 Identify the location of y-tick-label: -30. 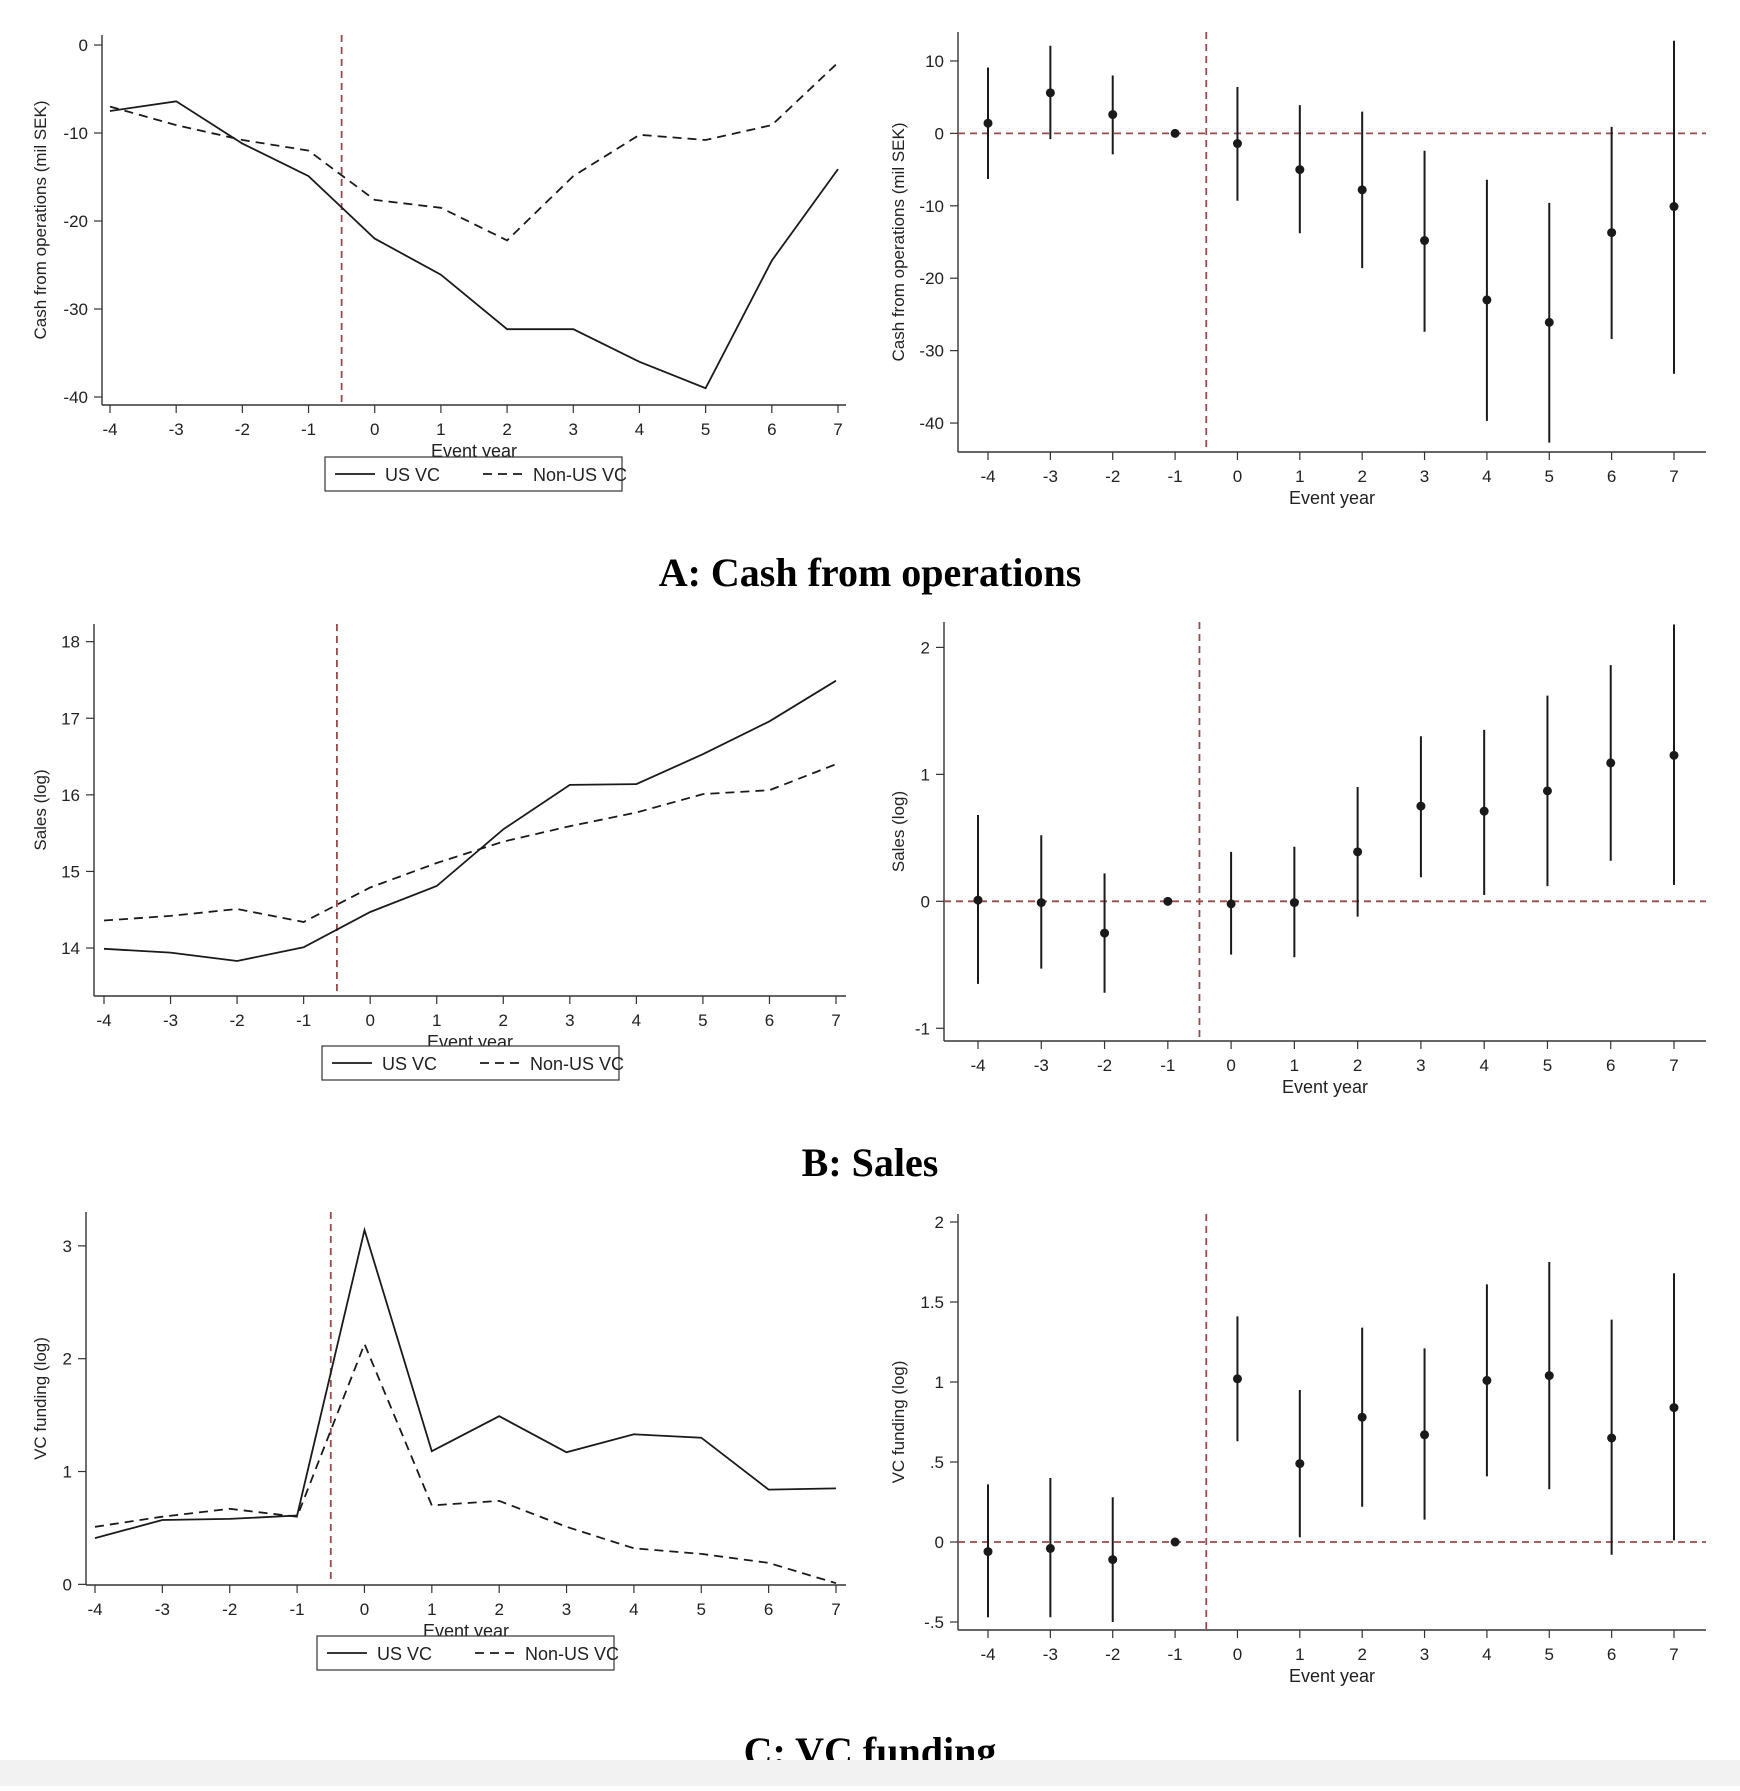
(931, 351).